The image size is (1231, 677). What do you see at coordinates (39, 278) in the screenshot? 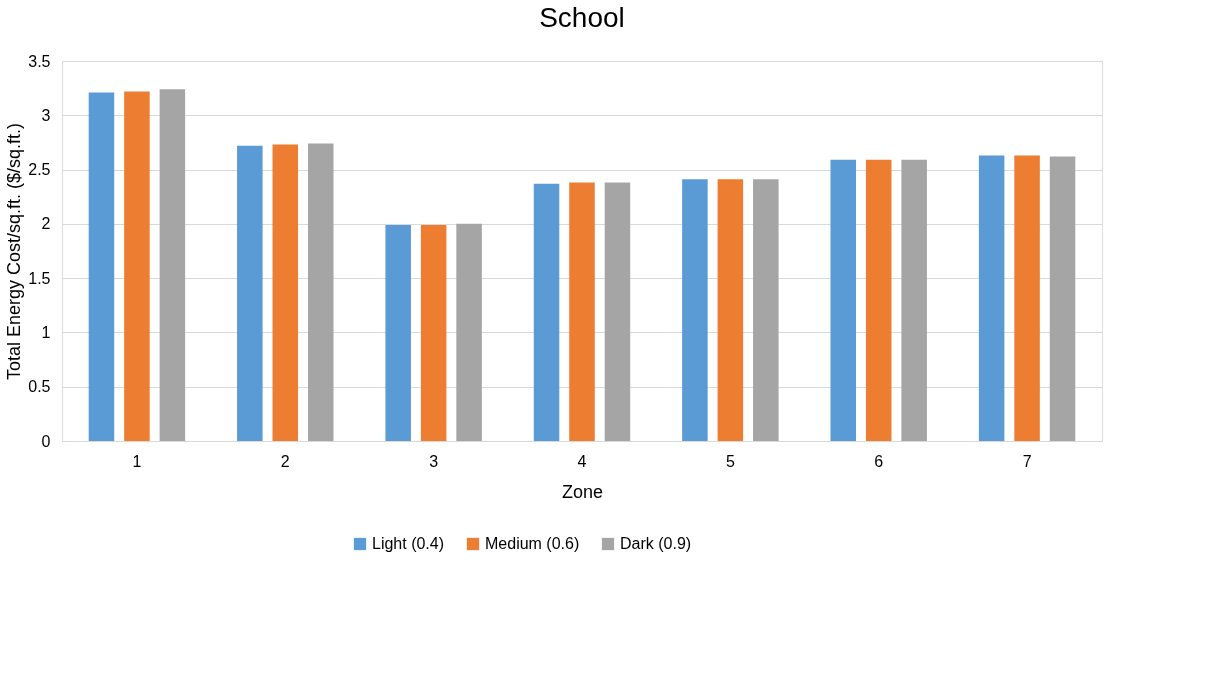
I see `y-tick-label: 1.5` at bounding box center [39, 278].